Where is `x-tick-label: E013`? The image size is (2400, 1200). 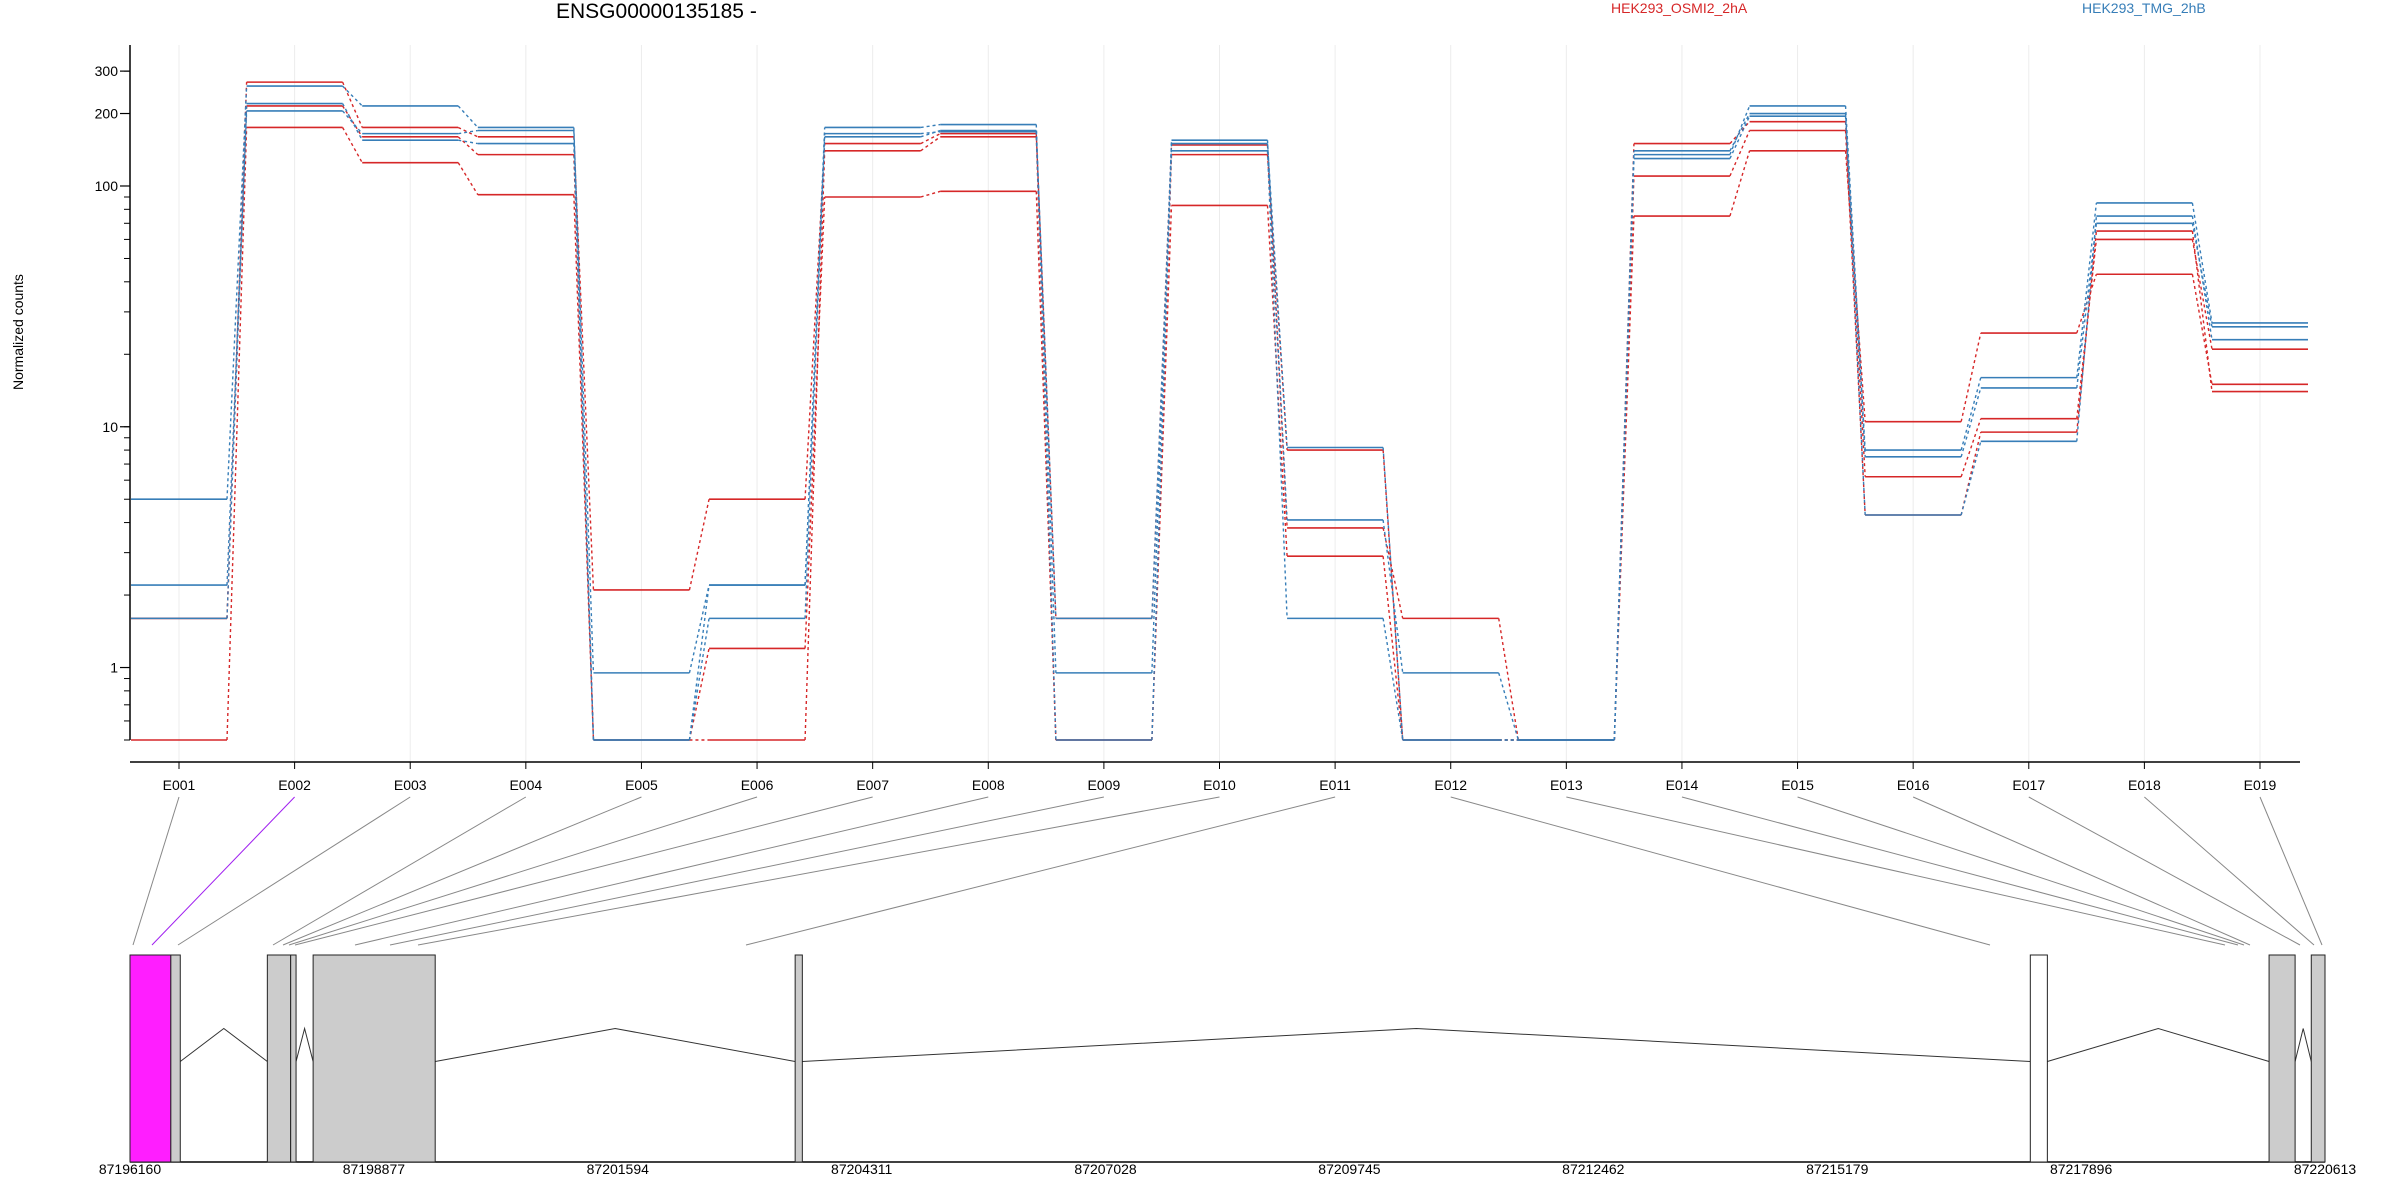
x-tick-label: E013 is located at coordinates (1566, 785).